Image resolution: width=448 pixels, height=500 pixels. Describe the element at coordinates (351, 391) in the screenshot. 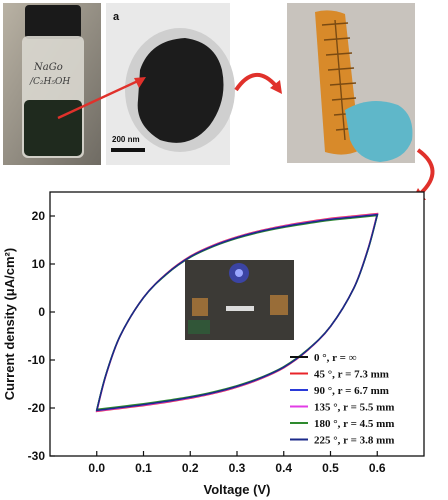

I see `legend-entry: 90 °, r = 6.7 mm` at that location.